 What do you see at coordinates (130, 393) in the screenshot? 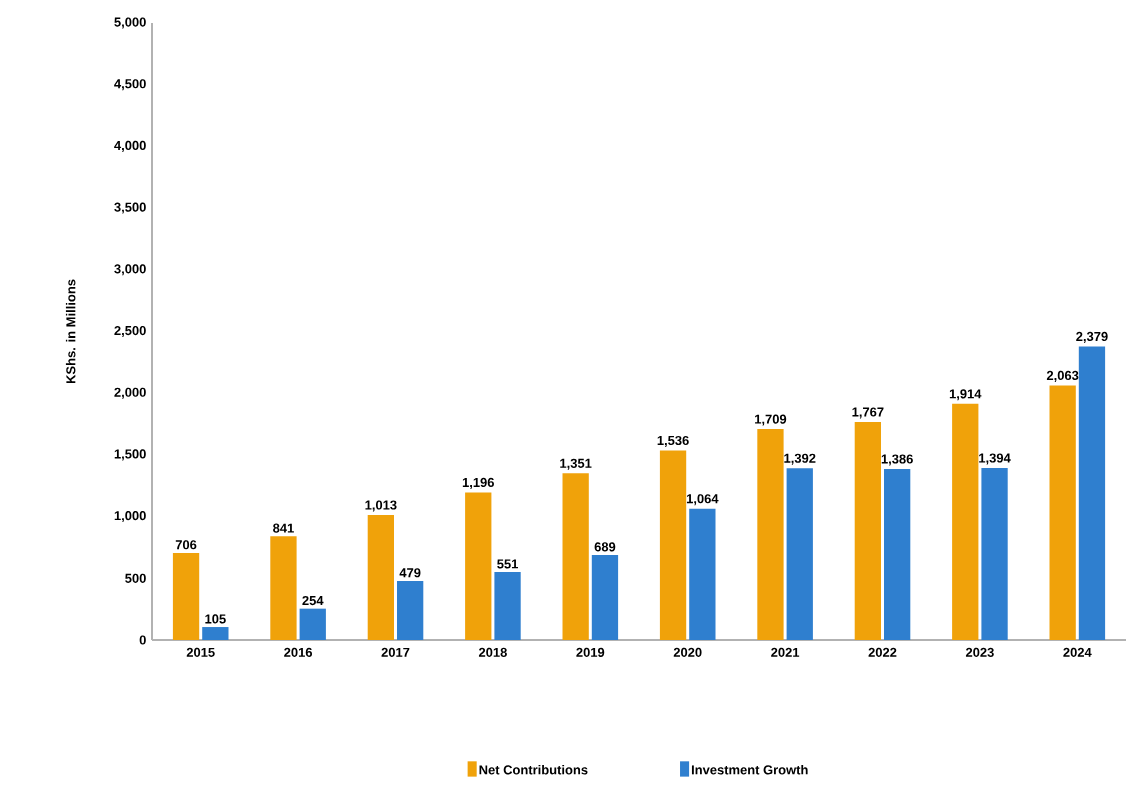
I see `y-tick-label: 2,000` at bounding box center [130, 393].